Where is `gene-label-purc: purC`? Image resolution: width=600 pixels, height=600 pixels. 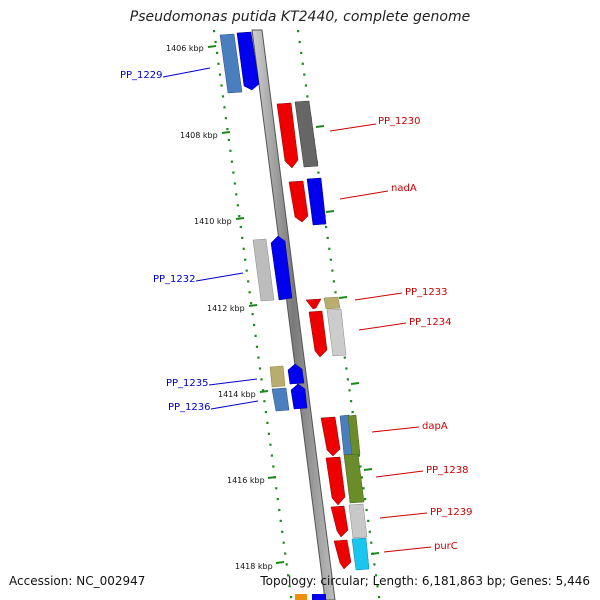 gene-label-purc: purC is located at coordinates (420, 547).